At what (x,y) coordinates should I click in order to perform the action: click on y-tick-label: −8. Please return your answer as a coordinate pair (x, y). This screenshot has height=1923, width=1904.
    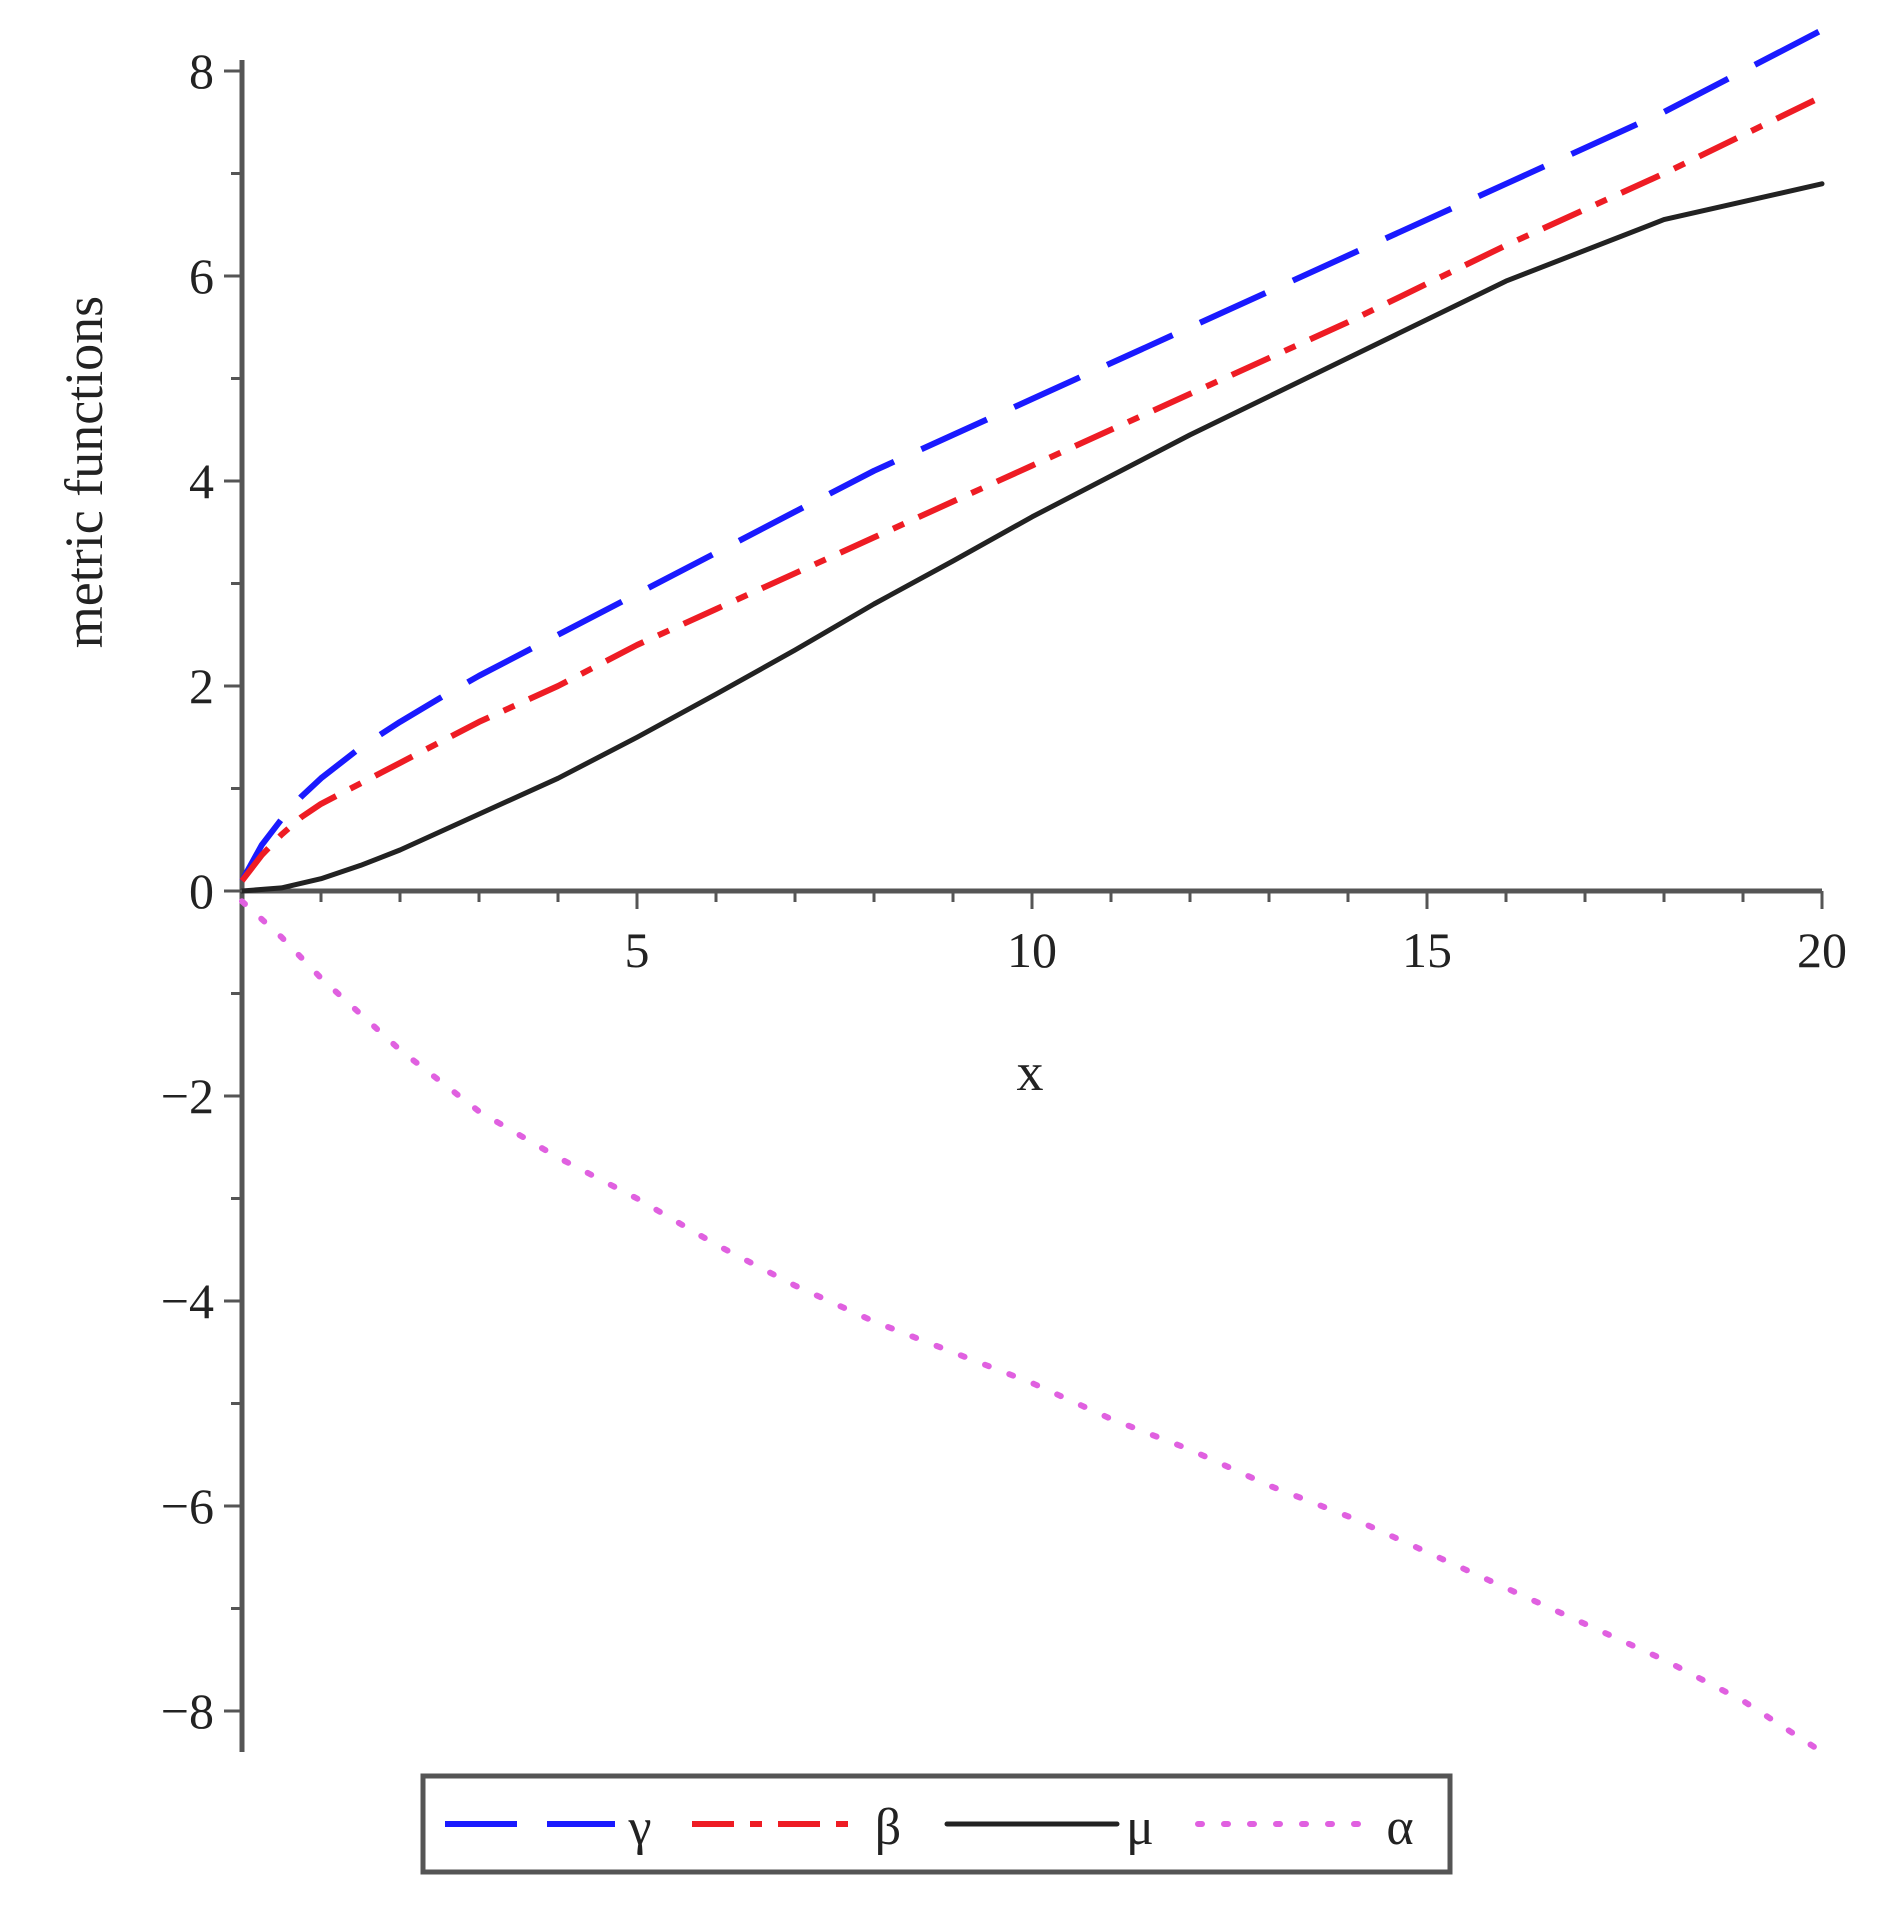
    Looking at the image, I should click on (187, 1711).